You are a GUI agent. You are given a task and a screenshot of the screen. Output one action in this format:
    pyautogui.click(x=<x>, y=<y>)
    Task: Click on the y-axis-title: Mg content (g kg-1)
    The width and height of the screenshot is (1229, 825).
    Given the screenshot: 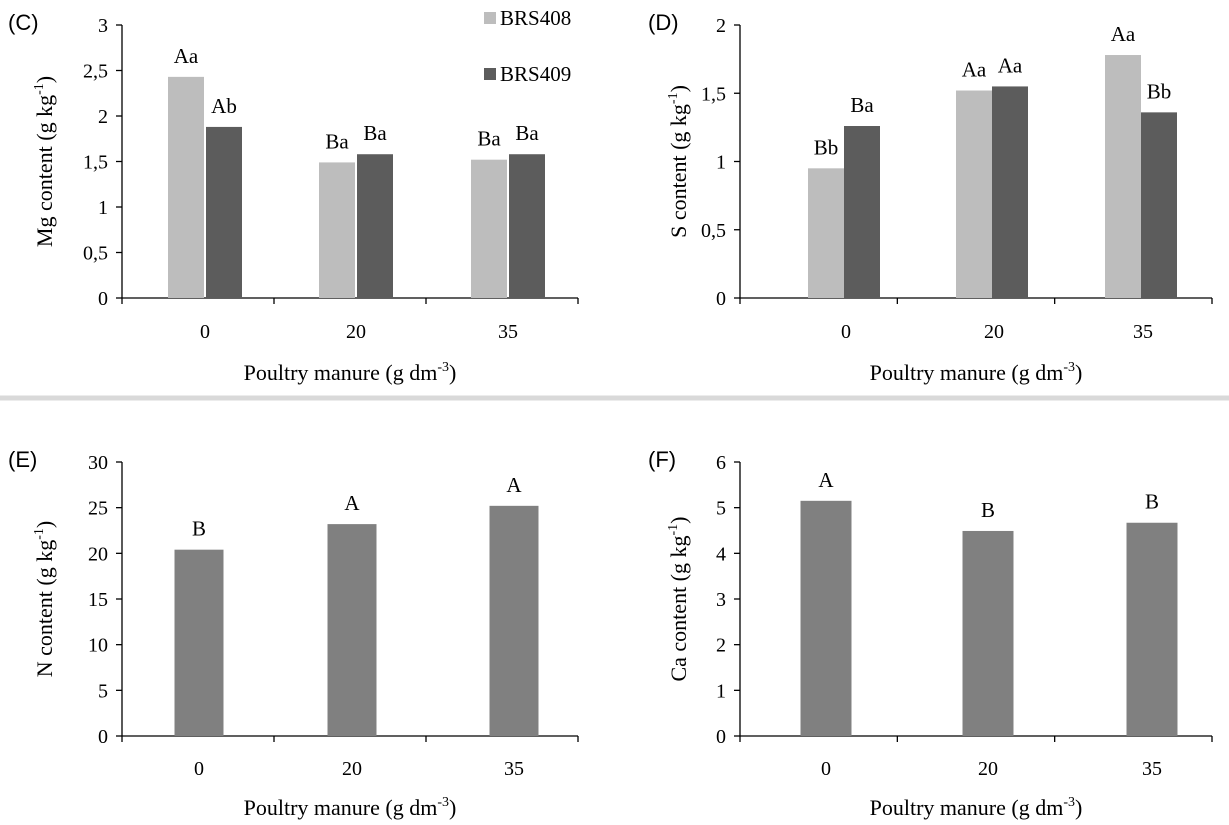 What is the action you would take?
    pyautogui.click(x=44, y=161)
    